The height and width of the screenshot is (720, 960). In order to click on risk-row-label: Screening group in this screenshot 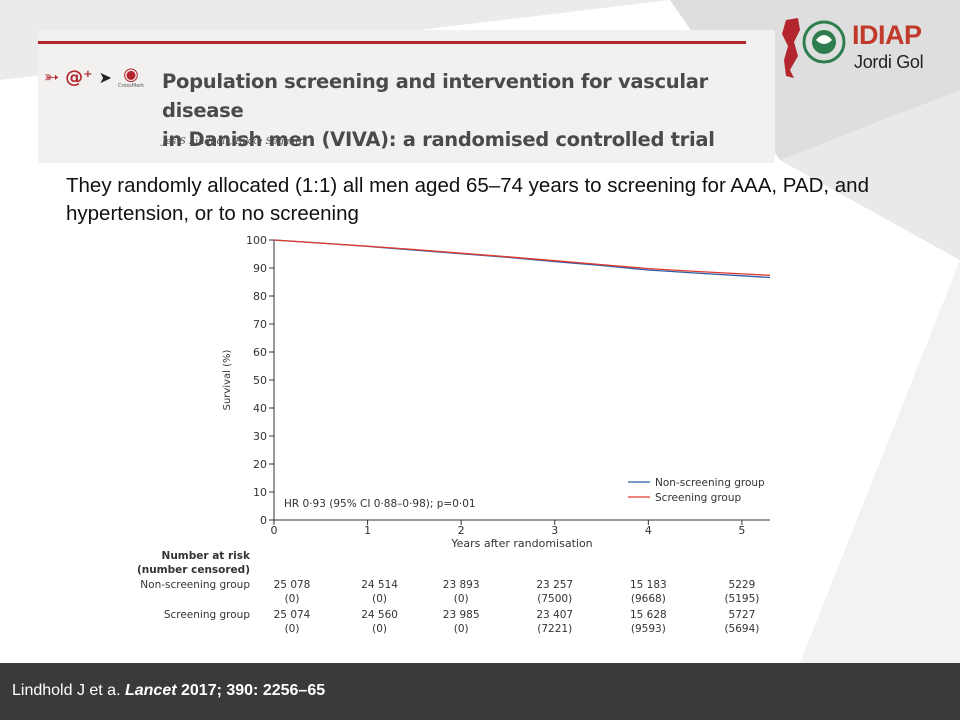, I will do `click(207, 615)`.